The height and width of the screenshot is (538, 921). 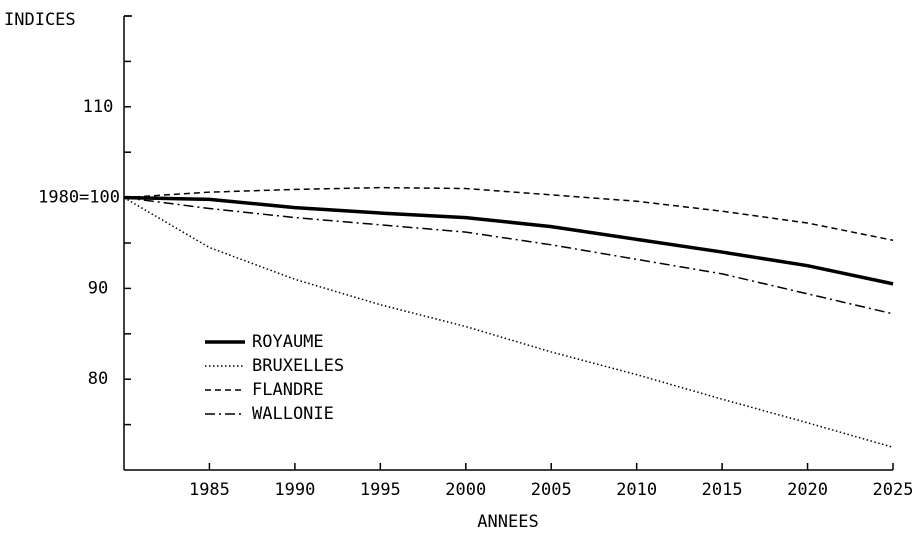 I want to click on y-tick-label: 80, so click(x=98, y=379).